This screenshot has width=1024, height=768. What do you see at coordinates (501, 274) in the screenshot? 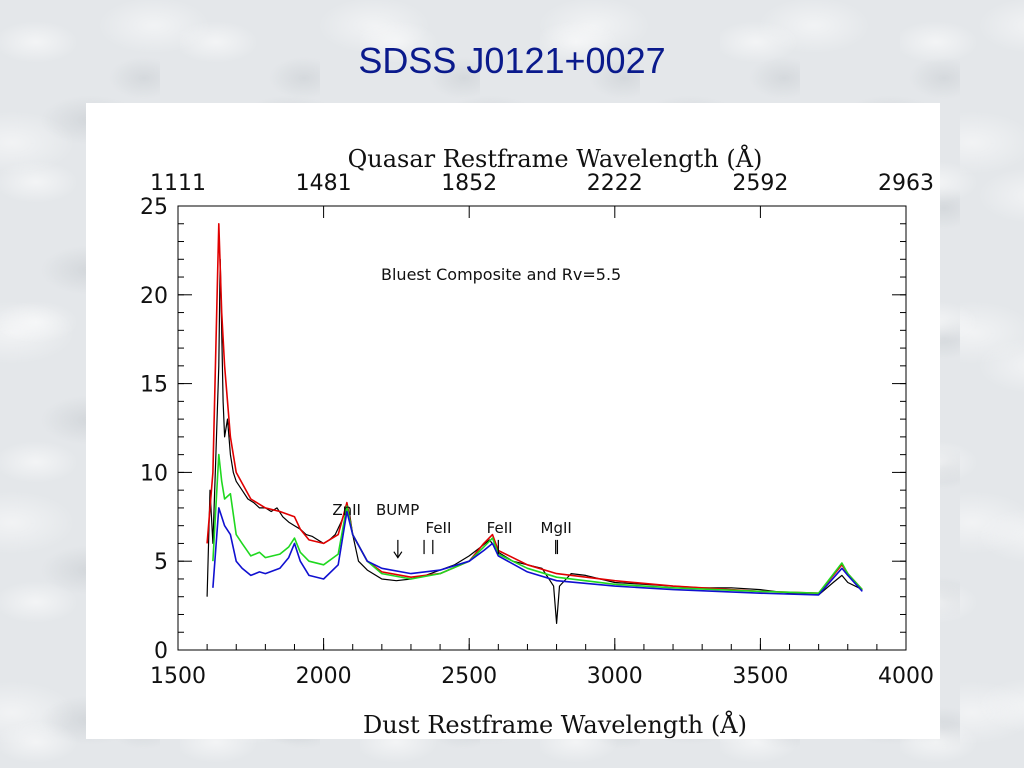
I see `chart-annotation: Bluest Composite and Rv=5.5` at bounding box center [501, 274].